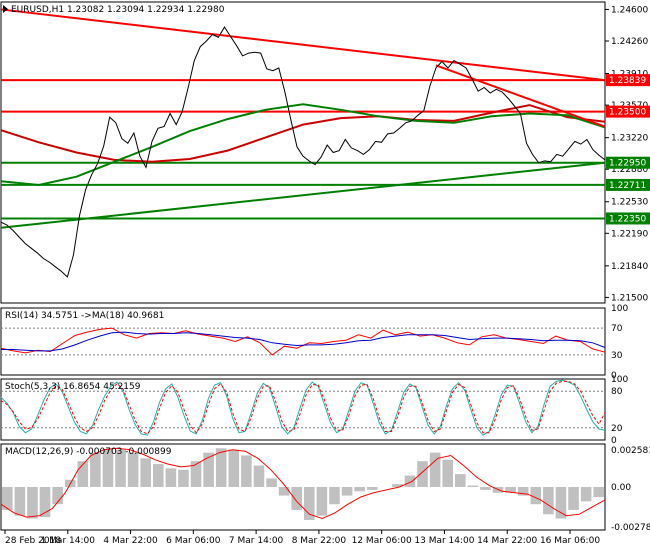 This screenshot has width=650, height=553. I want to click on level-price-label-1: 1.23500, so click(627, 113).